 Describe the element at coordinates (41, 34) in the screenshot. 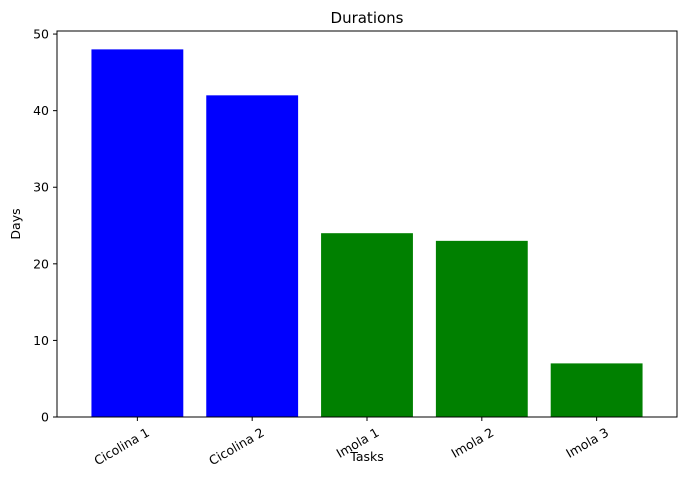

I see `y-tick-label: 50` at that location.